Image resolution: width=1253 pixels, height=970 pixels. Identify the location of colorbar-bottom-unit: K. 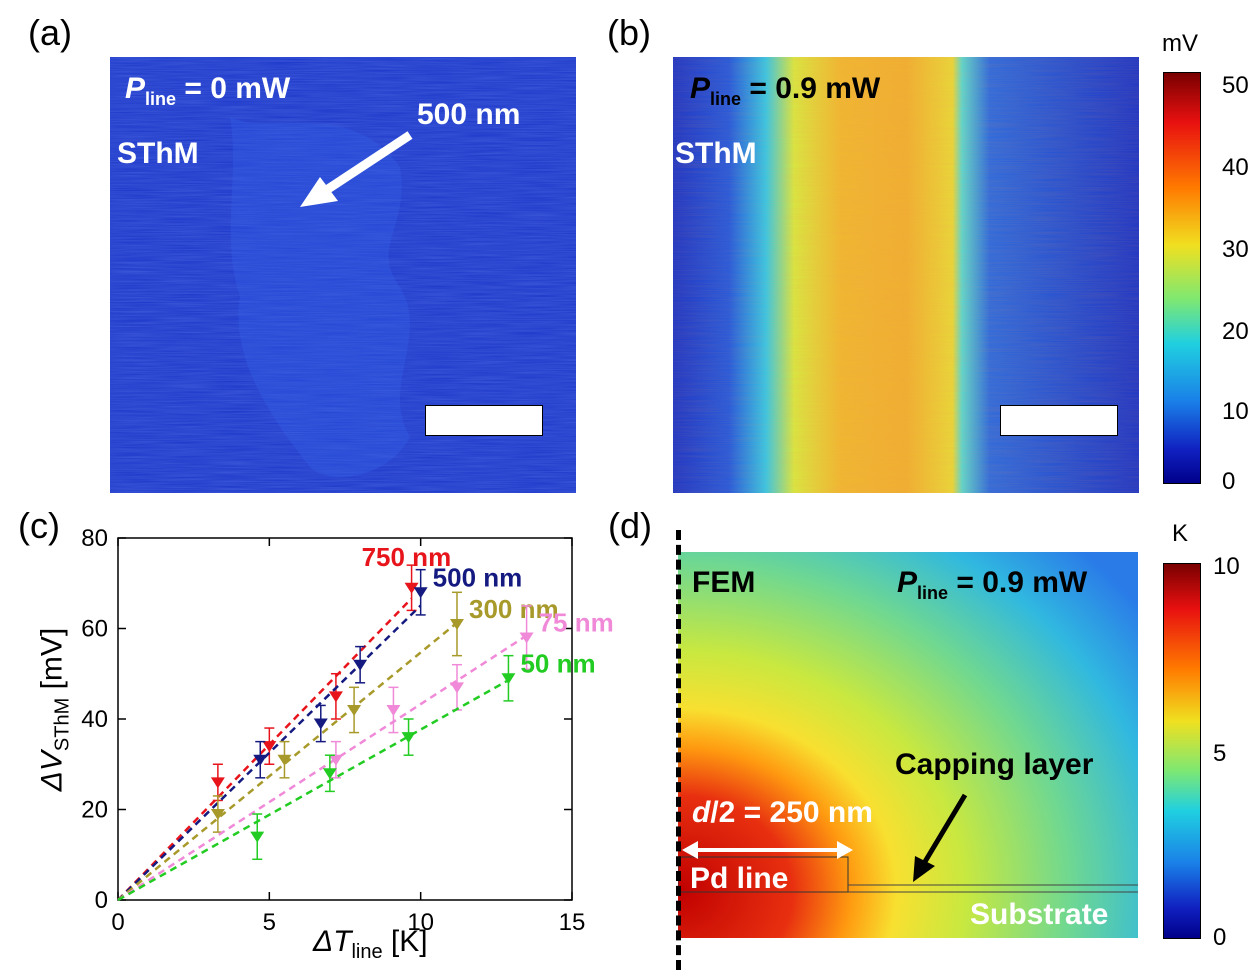
(1180, 533).